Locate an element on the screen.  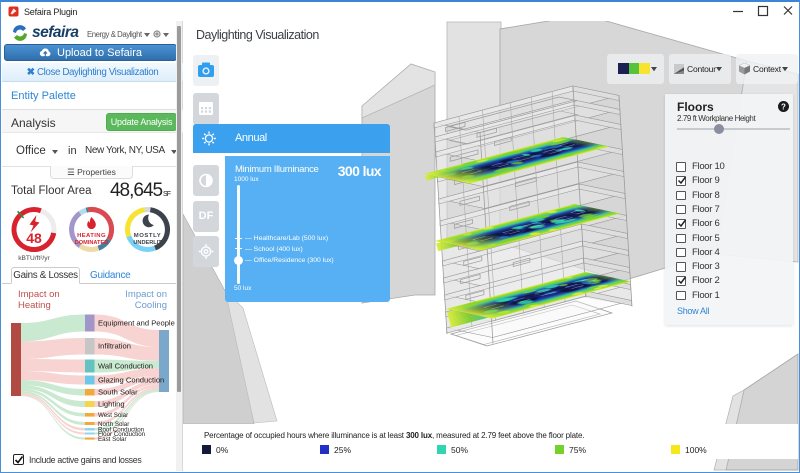
svg-text: Floor Conduction is located at coordinates (122, 434).